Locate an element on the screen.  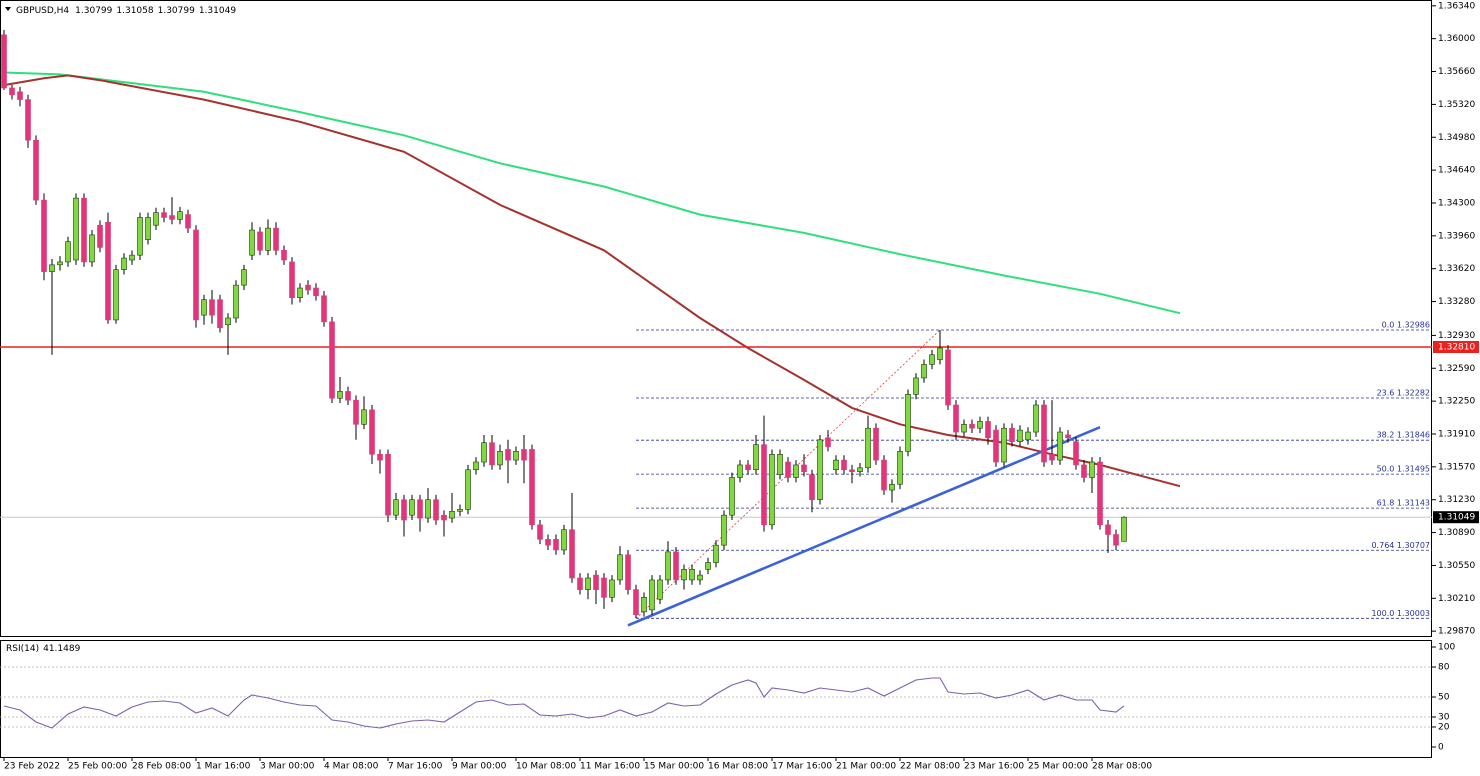
chart-header: GBPUSD,H4 1.30799 1.31058 1.30799 1.31049 is located at coordinates (126, 11).